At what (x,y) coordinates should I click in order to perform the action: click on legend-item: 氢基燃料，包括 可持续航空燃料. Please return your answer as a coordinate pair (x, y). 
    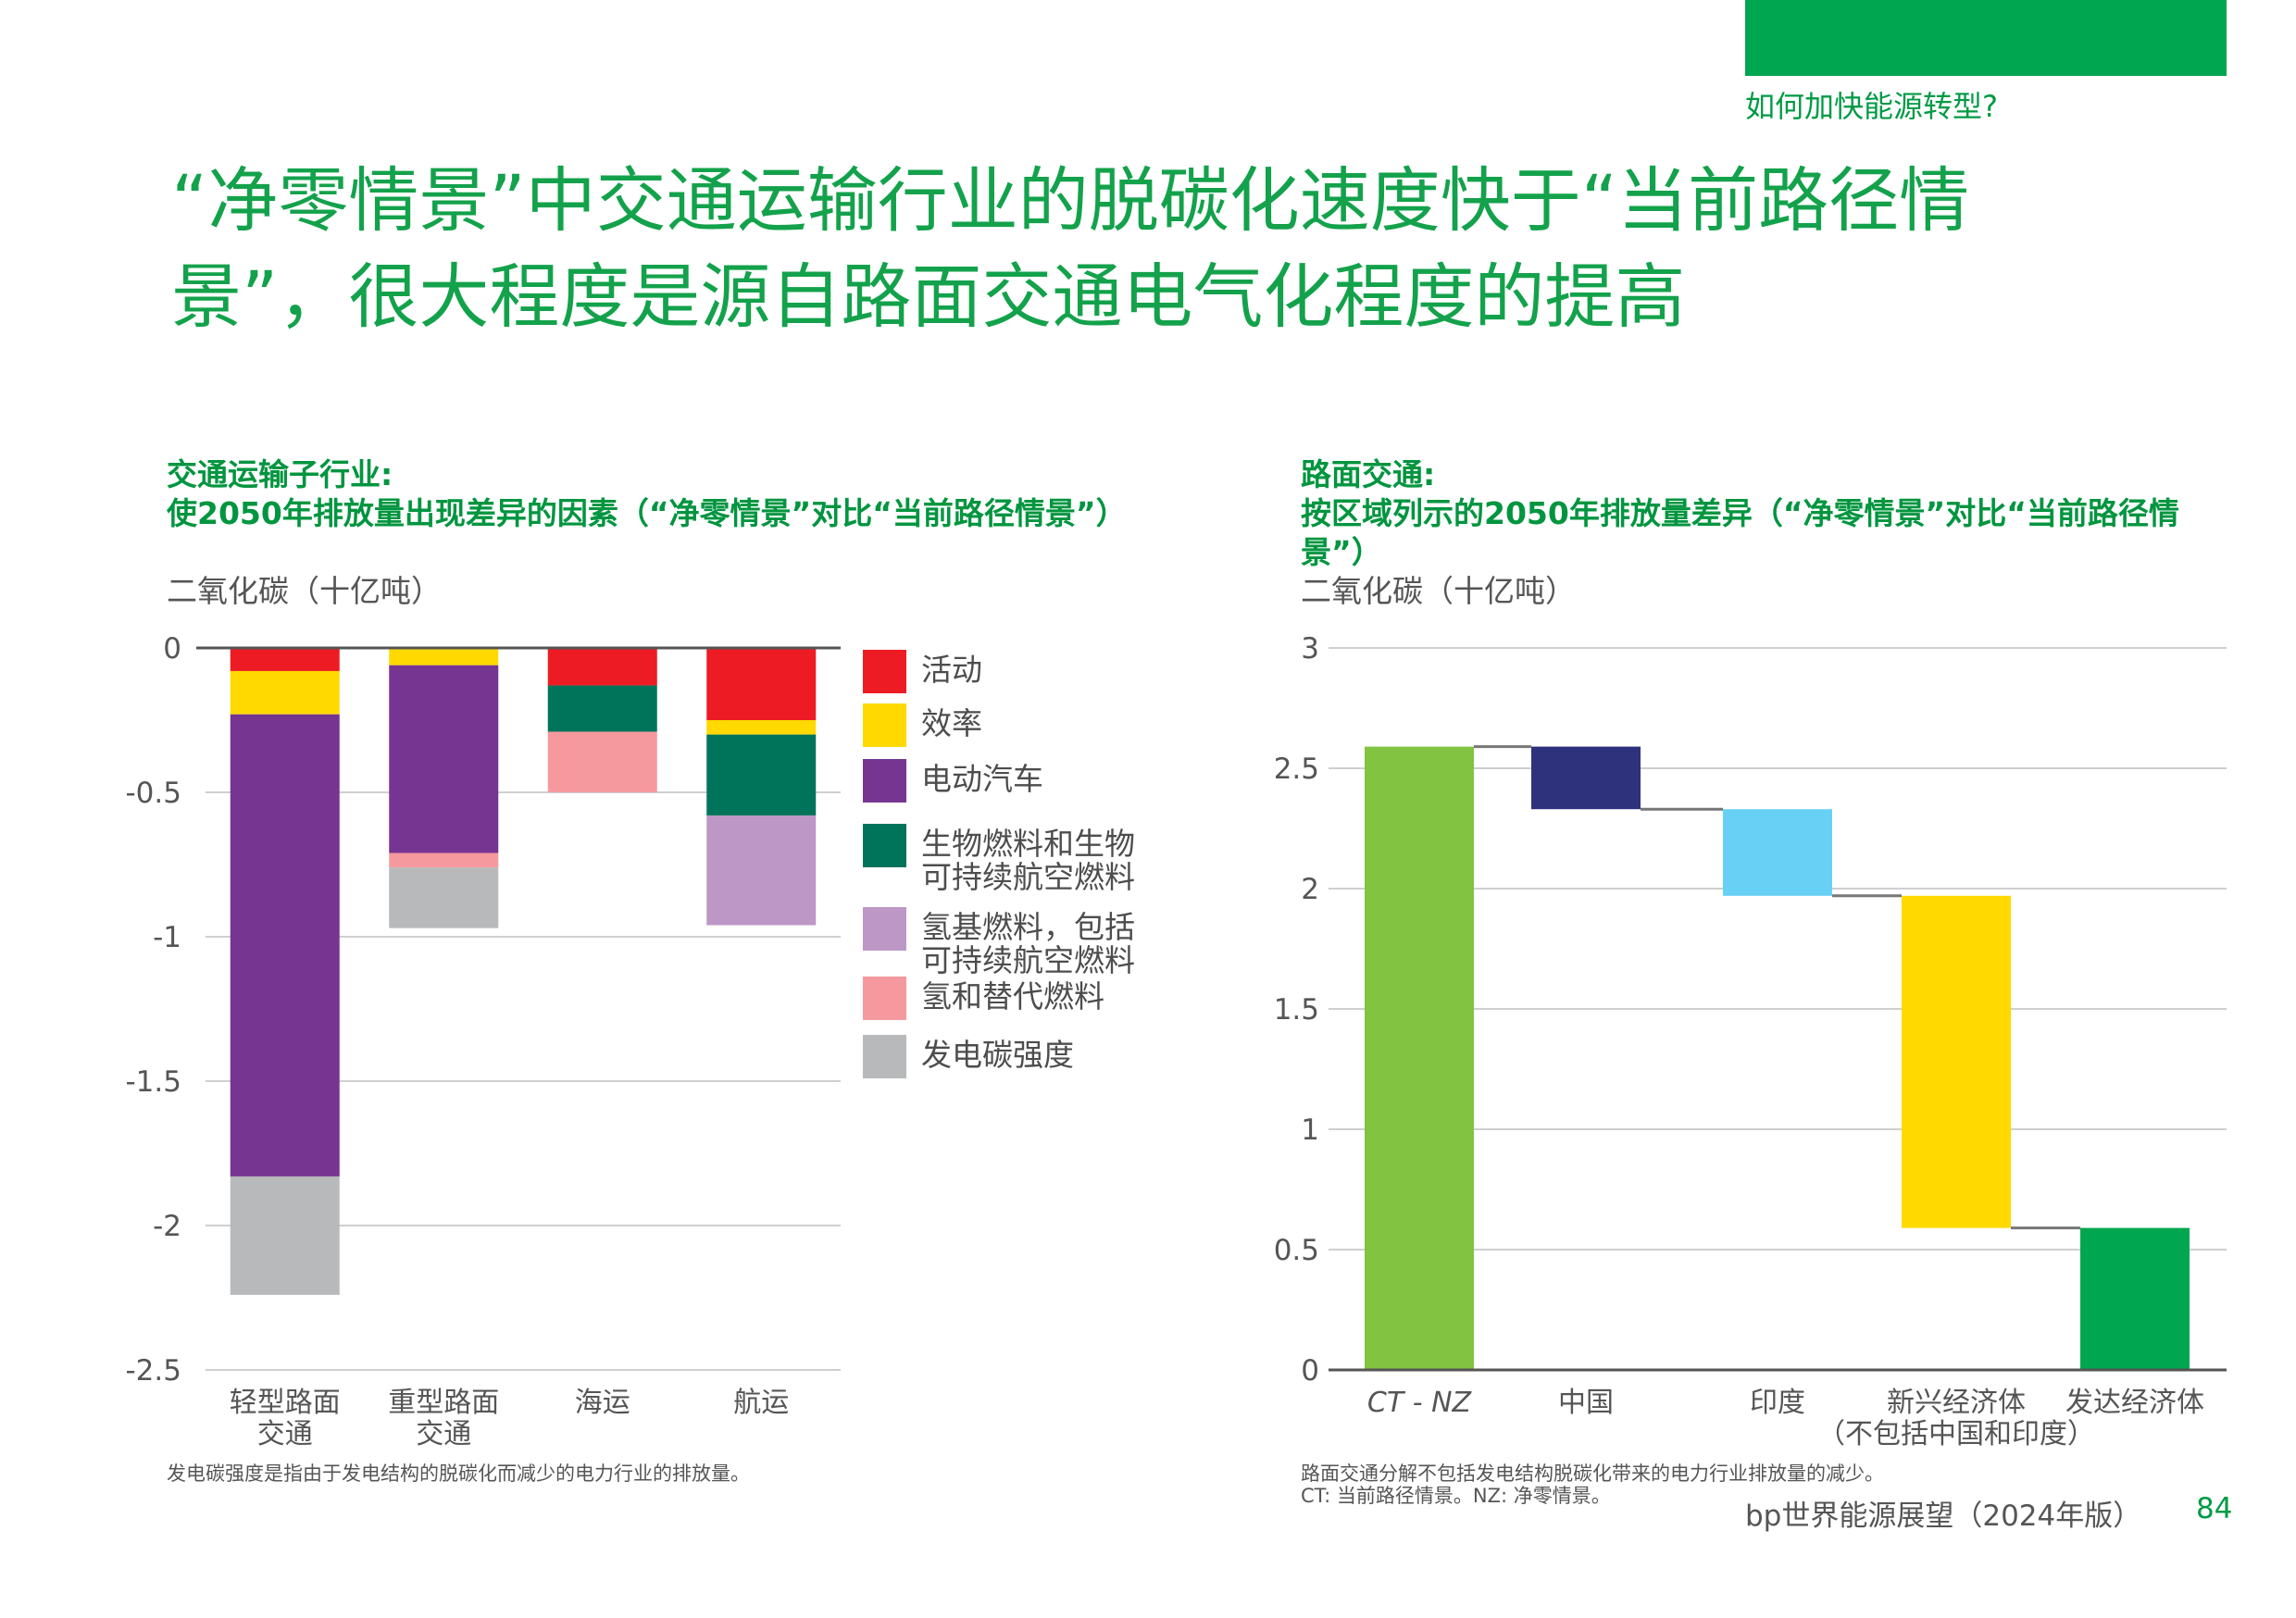
    Looking at the image, I should click on (999, 942).